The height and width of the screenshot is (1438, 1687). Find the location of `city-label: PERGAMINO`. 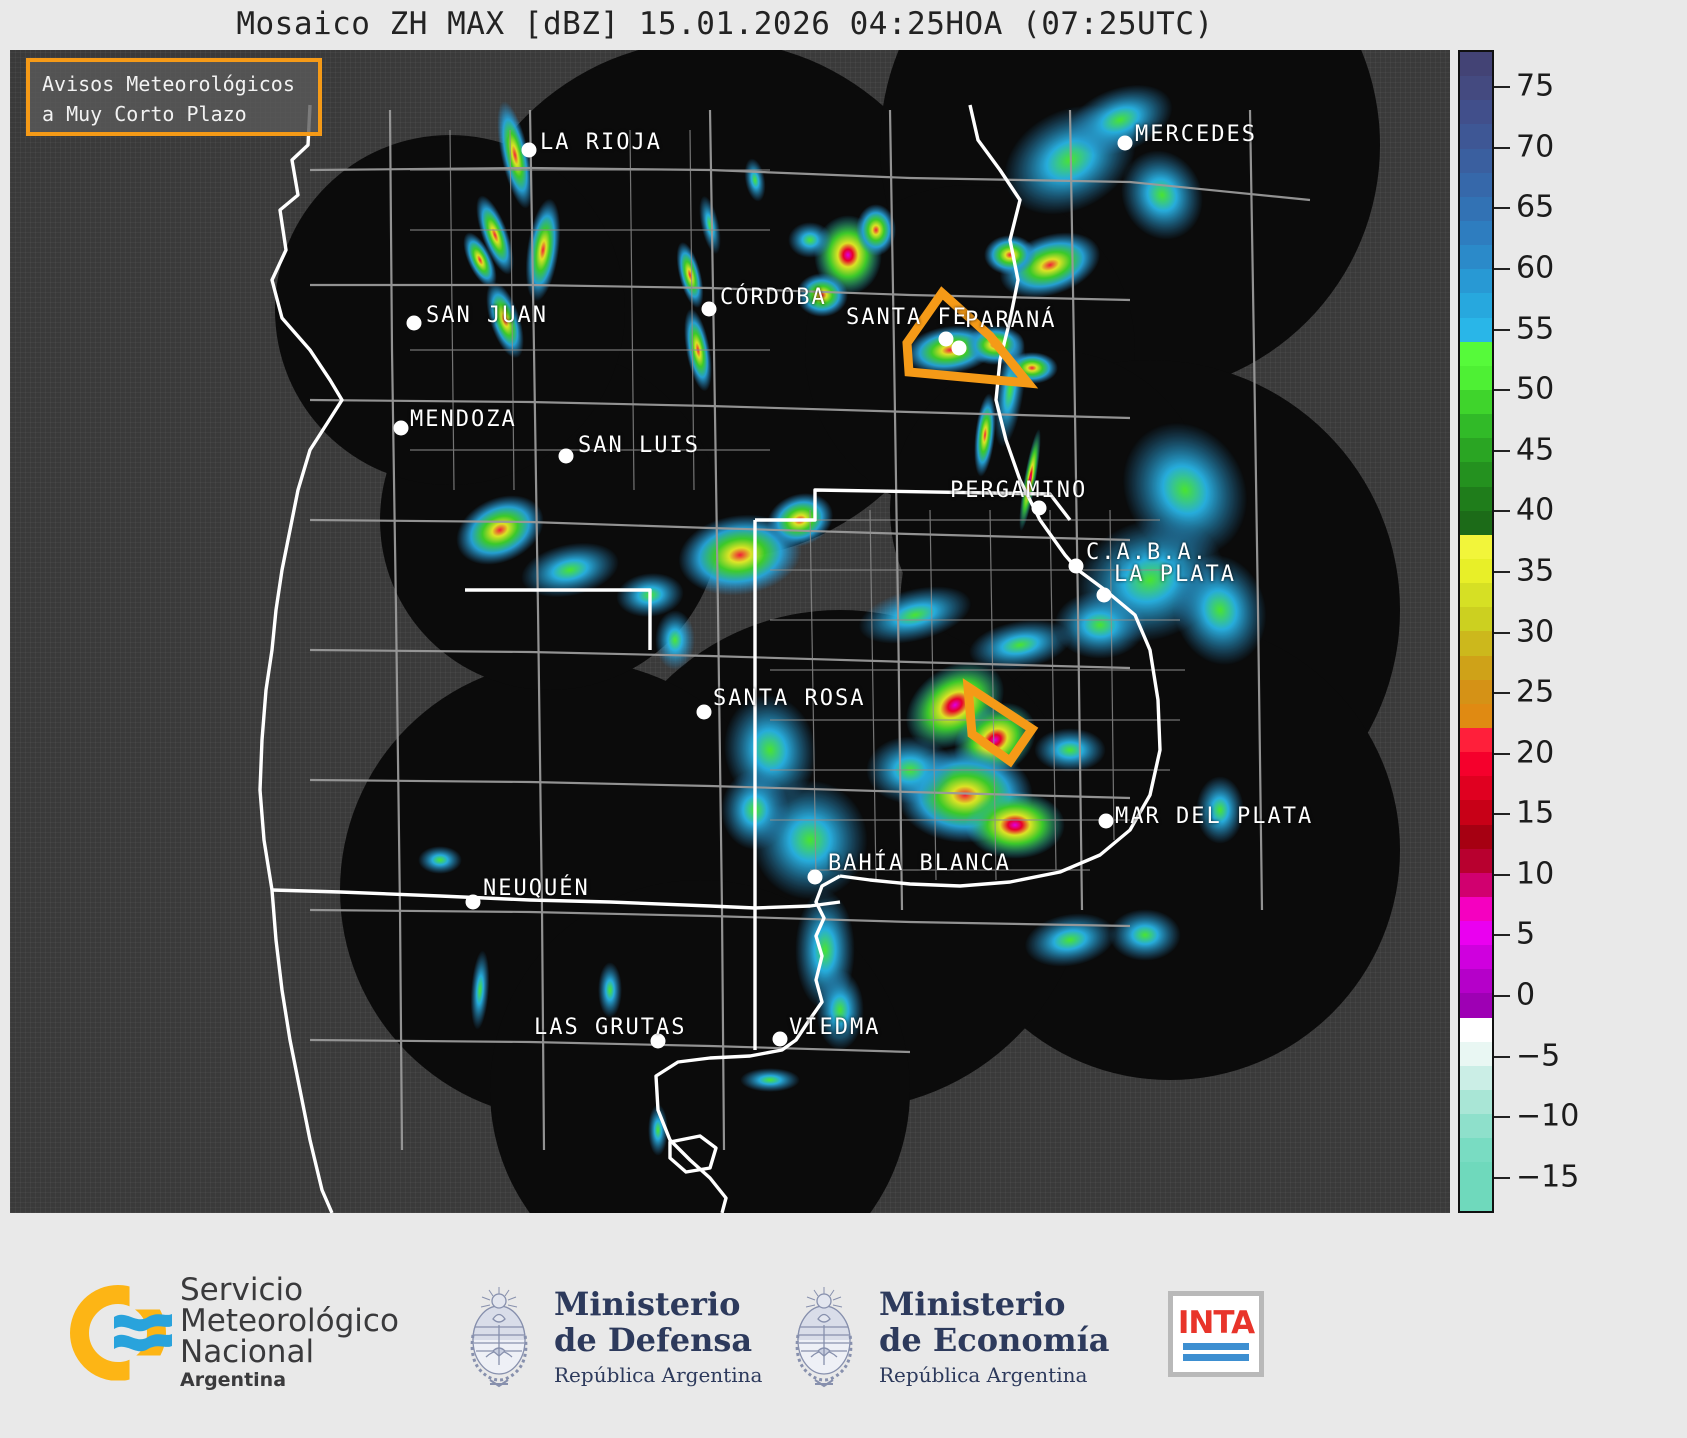

city-label: PERGAMINO is located at coordinates (1019, 490).